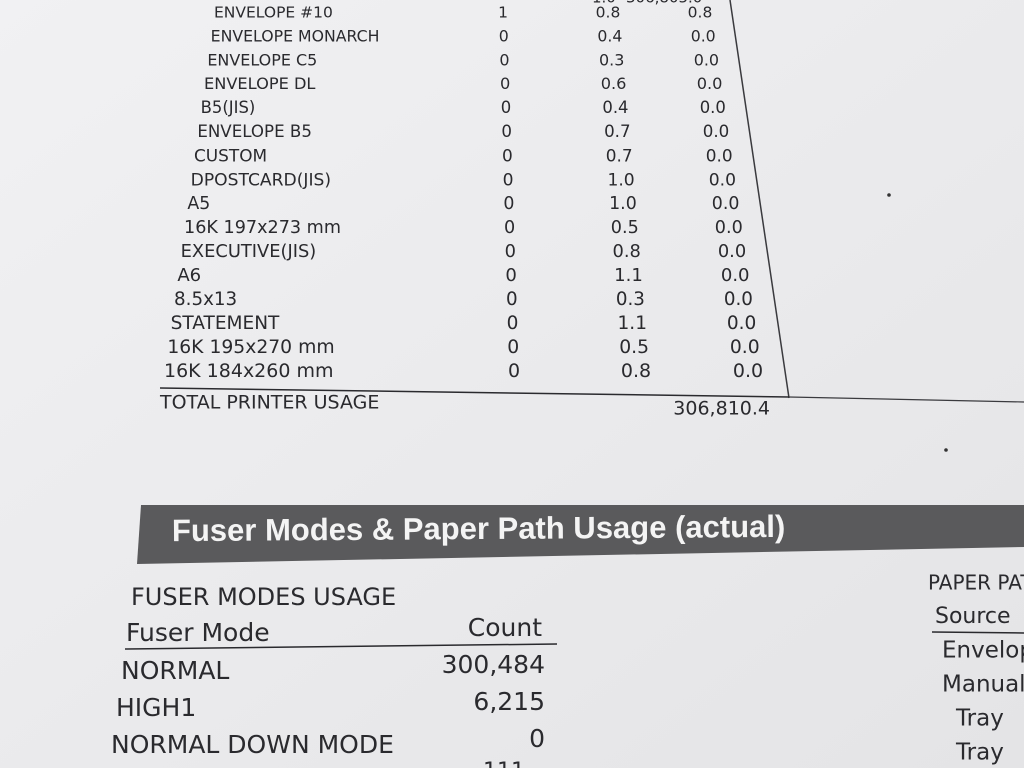 This screenshot has width=1024, height=768. I want to click on column-header: Count, so click(505, 627).